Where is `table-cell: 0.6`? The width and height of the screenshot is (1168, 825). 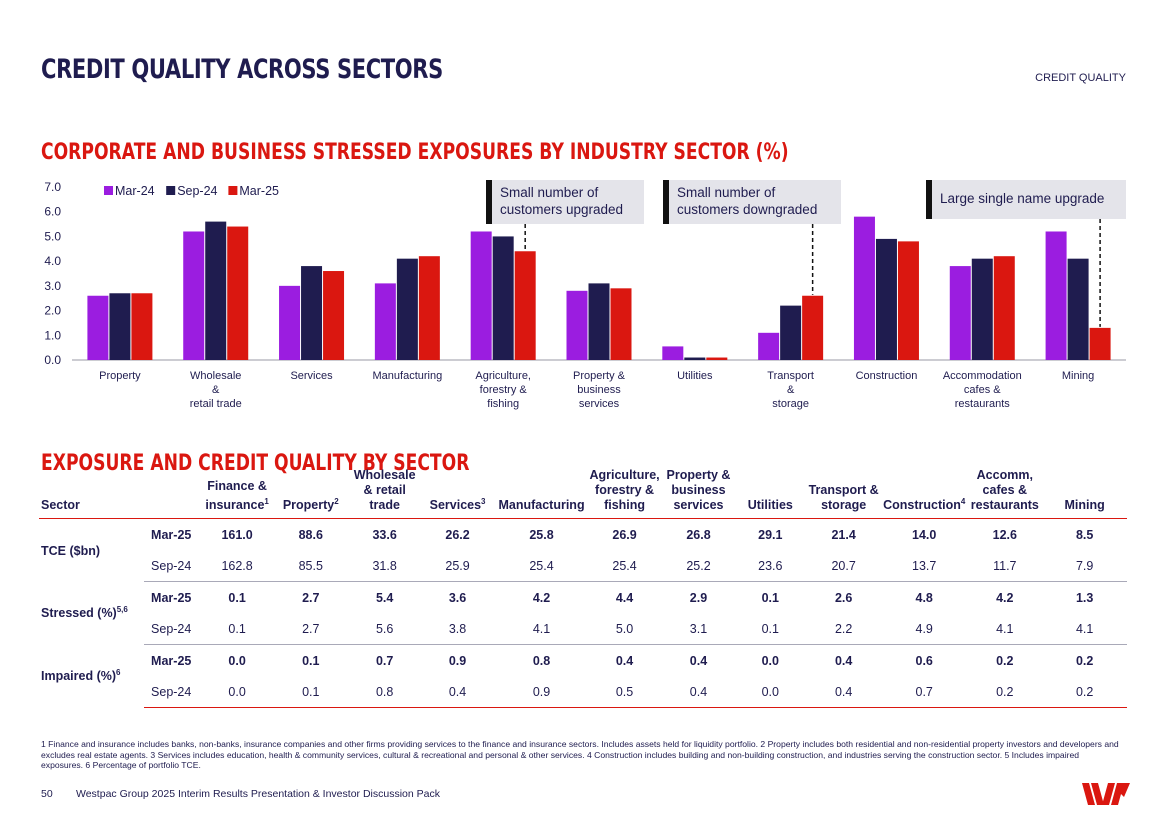 table-cell: 0.6 is located at coordinates (924, 660).